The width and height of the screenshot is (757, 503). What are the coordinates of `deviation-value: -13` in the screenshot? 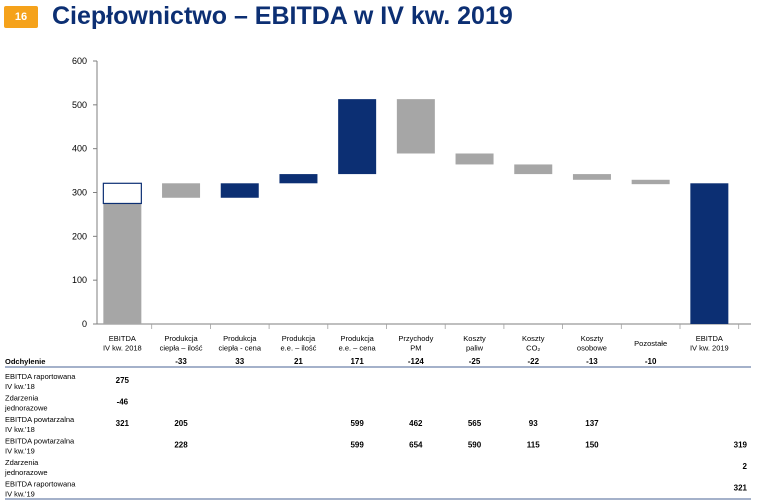 It's located at (592, 361).